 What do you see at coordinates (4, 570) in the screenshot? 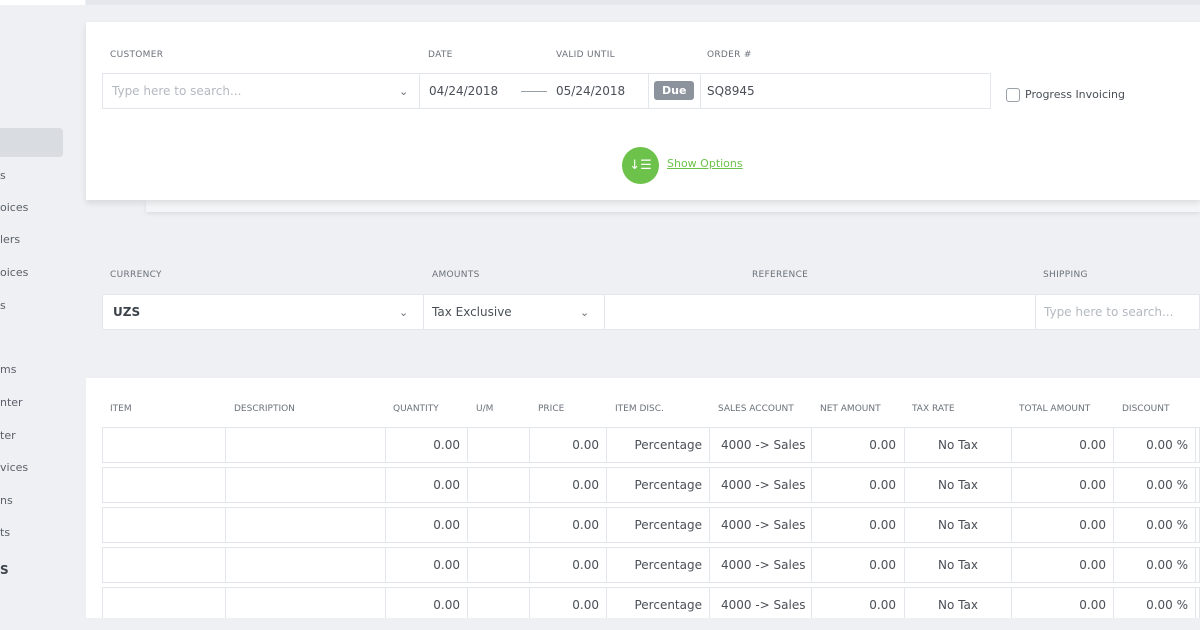
I see `sidebar-item: S` at bounding box center [4, 570].